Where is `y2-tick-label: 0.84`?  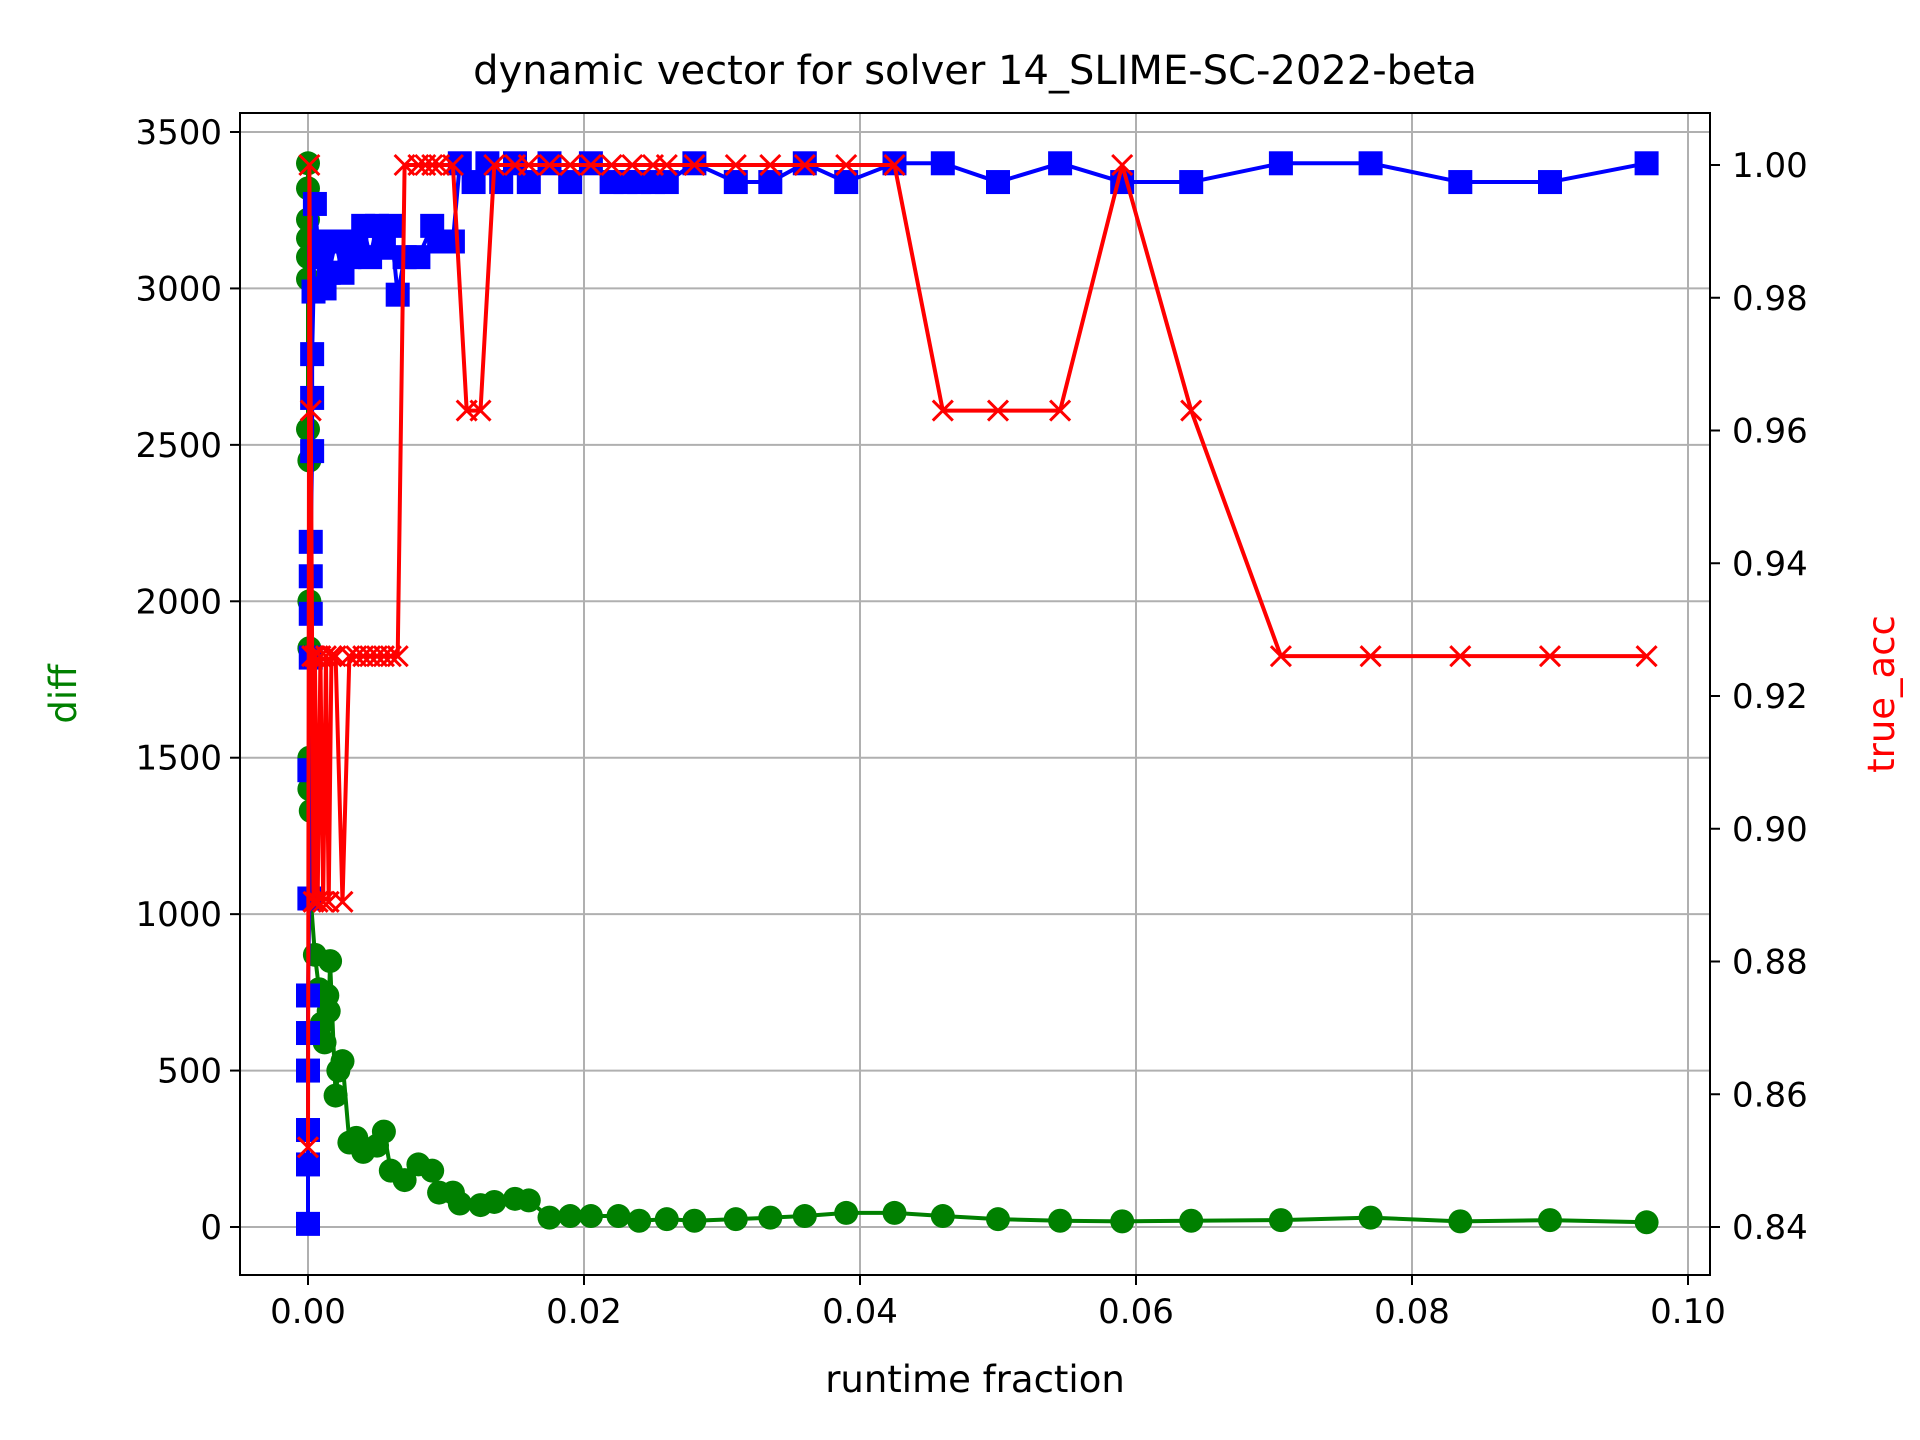 y2-tick-label: 0.84 is located at coordinates (1770, 1228).